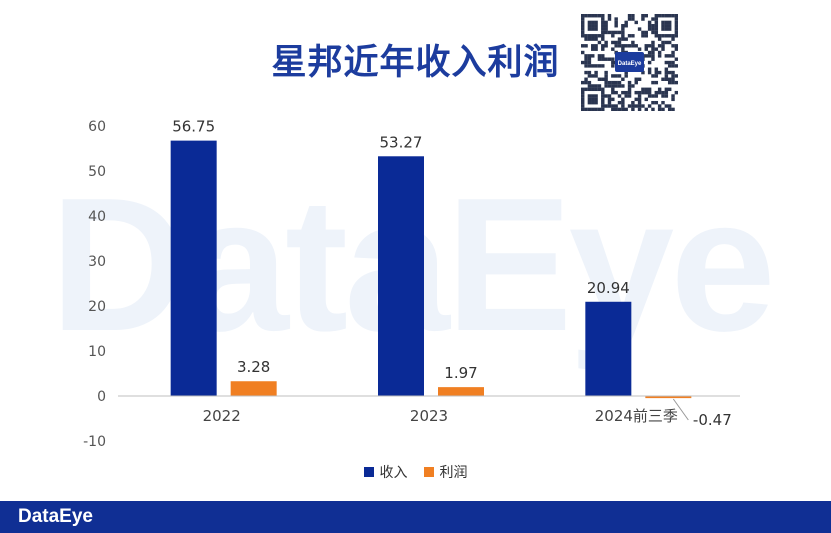 The image size is (831, 533). I want to click on qr-center-text: DataEye, so click(630, 64).